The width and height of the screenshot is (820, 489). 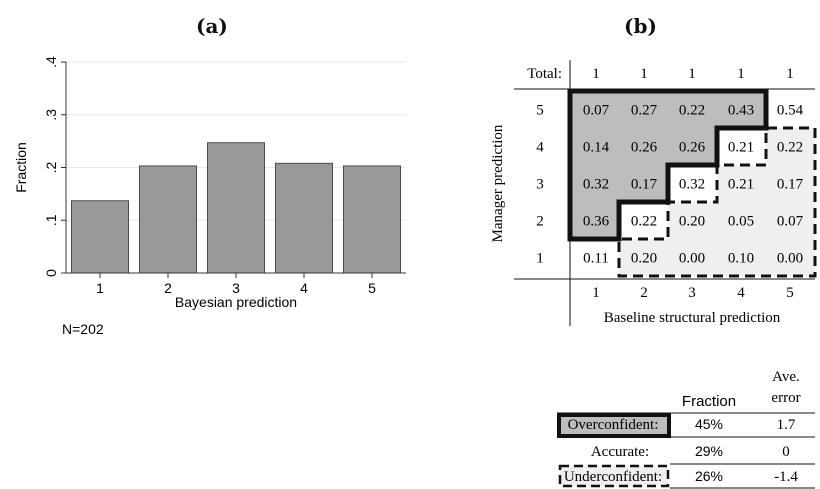 I want to click on y-tick-label: 0, so click(x=51, y=273).